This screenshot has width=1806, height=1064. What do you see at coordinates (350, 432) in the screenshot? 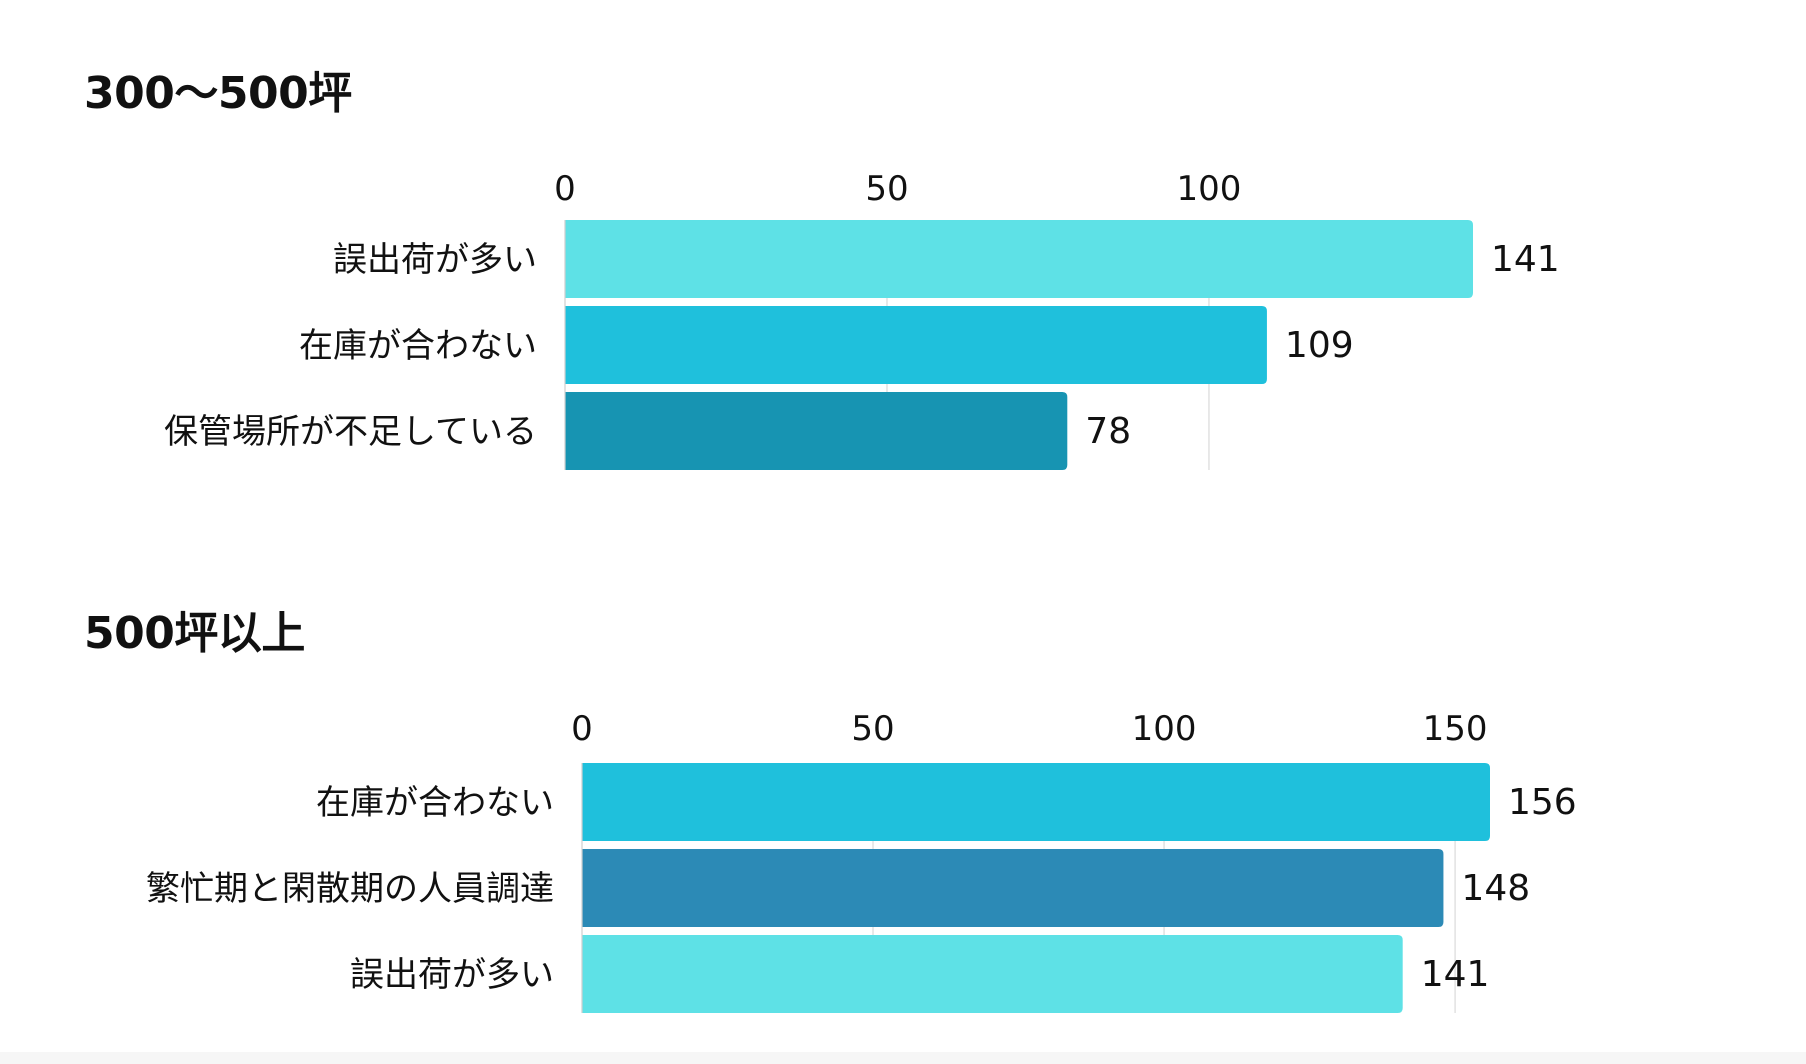
I see `category-label: 保管場所が不足している` at bounding box center [350, 432].